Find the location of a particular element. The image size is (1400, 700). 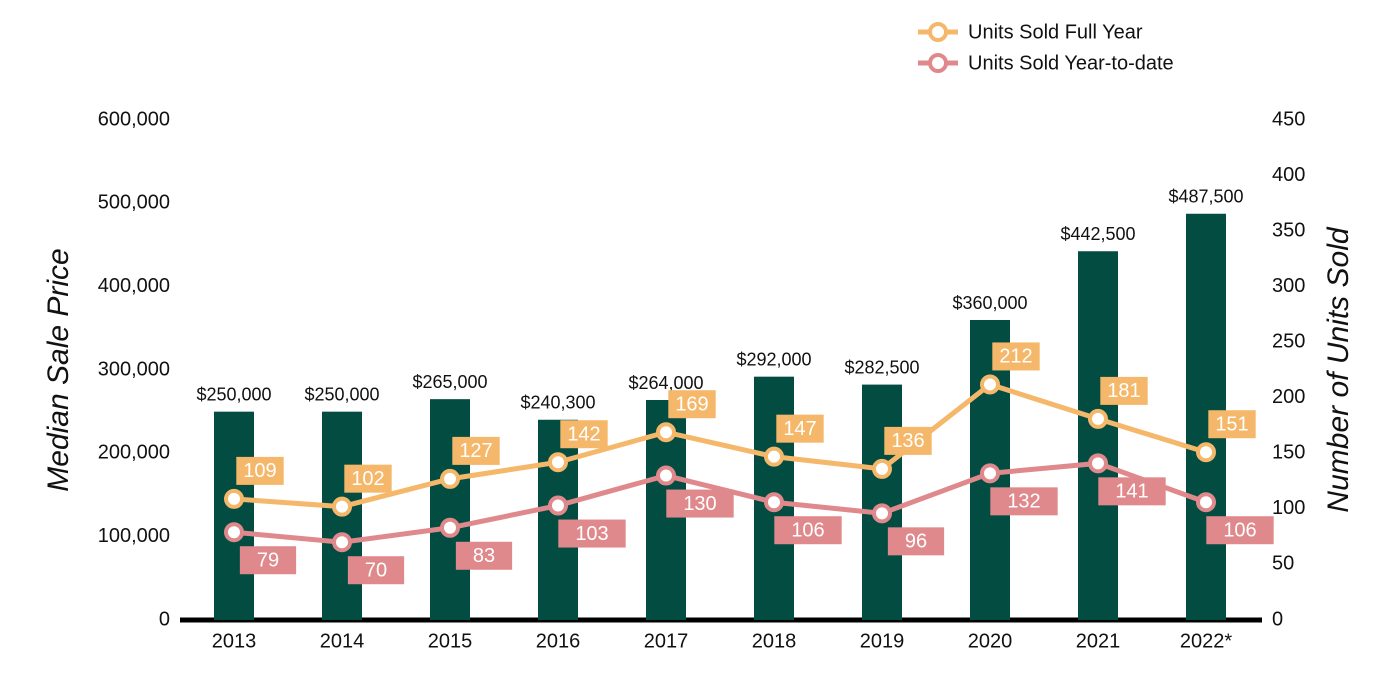

y2-tick-label: 150 is located at coordinates (1288, 453).